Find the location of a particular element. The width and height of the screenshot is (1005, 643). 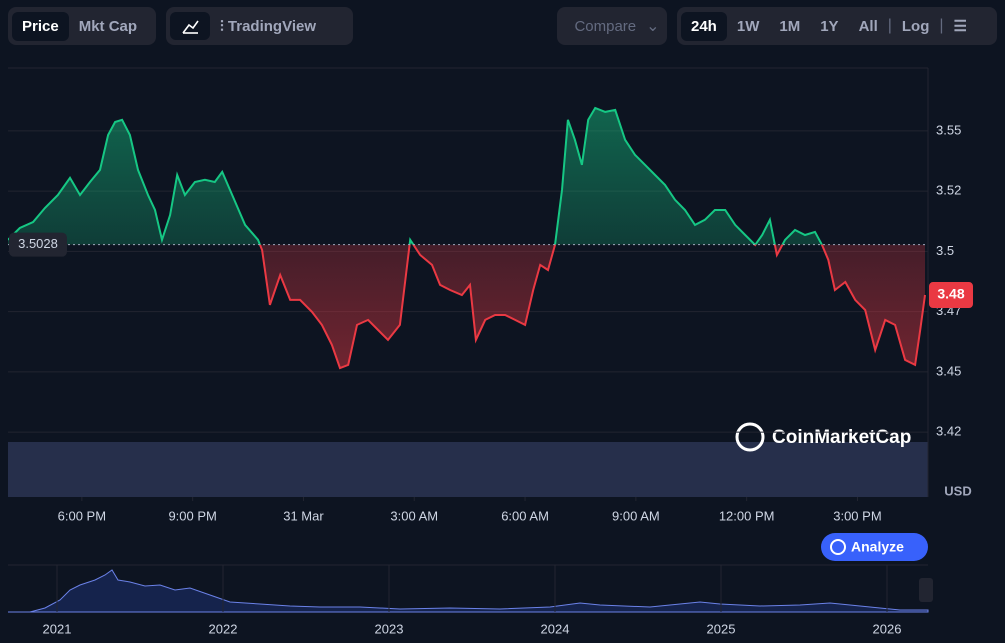

tab: Price is located at coordinates (40, 26).